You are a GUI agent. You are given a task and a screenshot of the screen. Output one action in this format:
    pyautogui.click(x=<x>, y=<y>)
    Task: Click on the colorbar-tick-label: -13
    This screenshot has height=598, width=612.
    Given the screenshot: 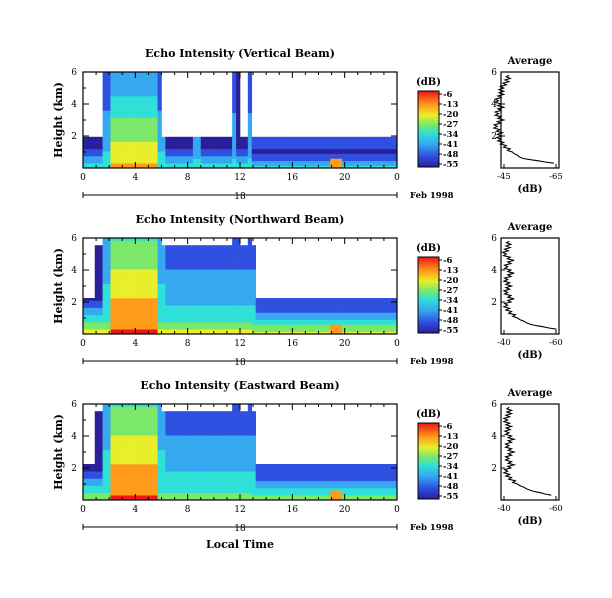 What is the action you would take?
    pyautogui.click(x=450, y=271)
    